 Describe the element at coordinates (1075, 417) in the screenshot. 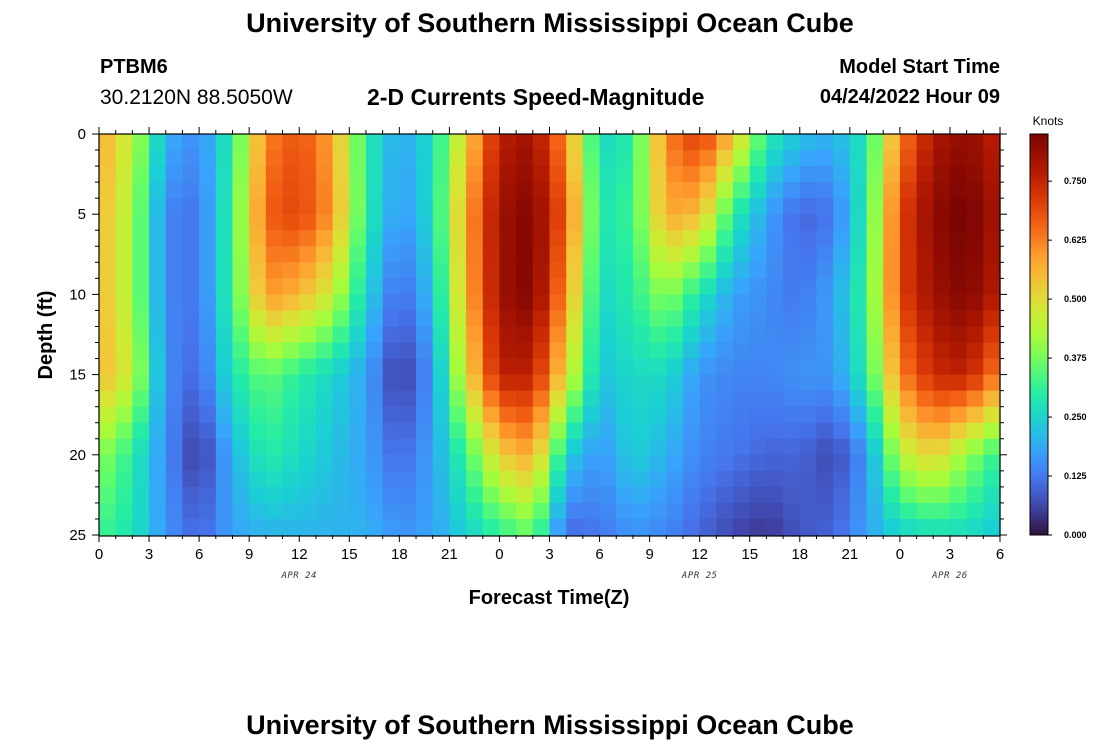

I see `colorbar-tick-label: 0.250` at that location.